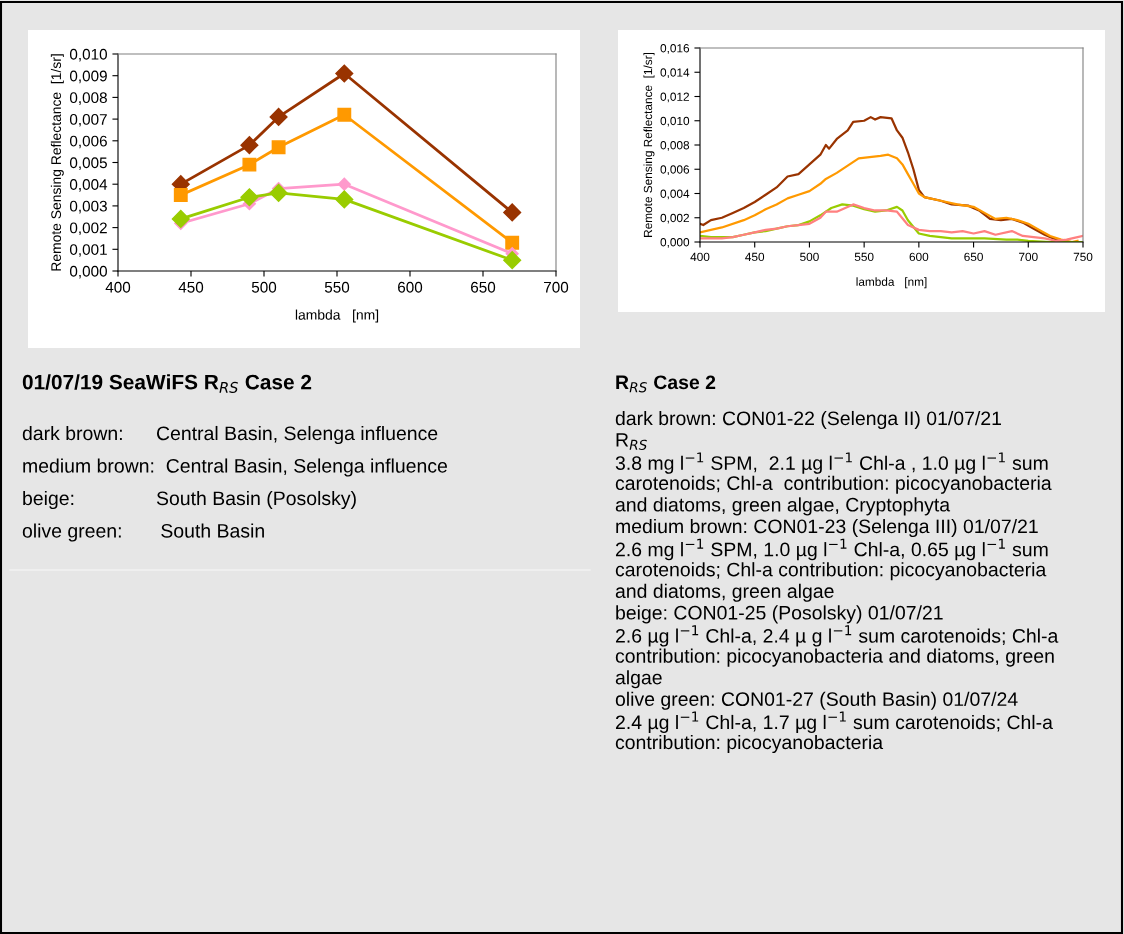 The image size is (1124, 934). Describe the element at coordinates (167, 383) in the screenshot. I see `text: 01/07/19 SeaWiFS R$_{RS}$ Case 2` at that location.